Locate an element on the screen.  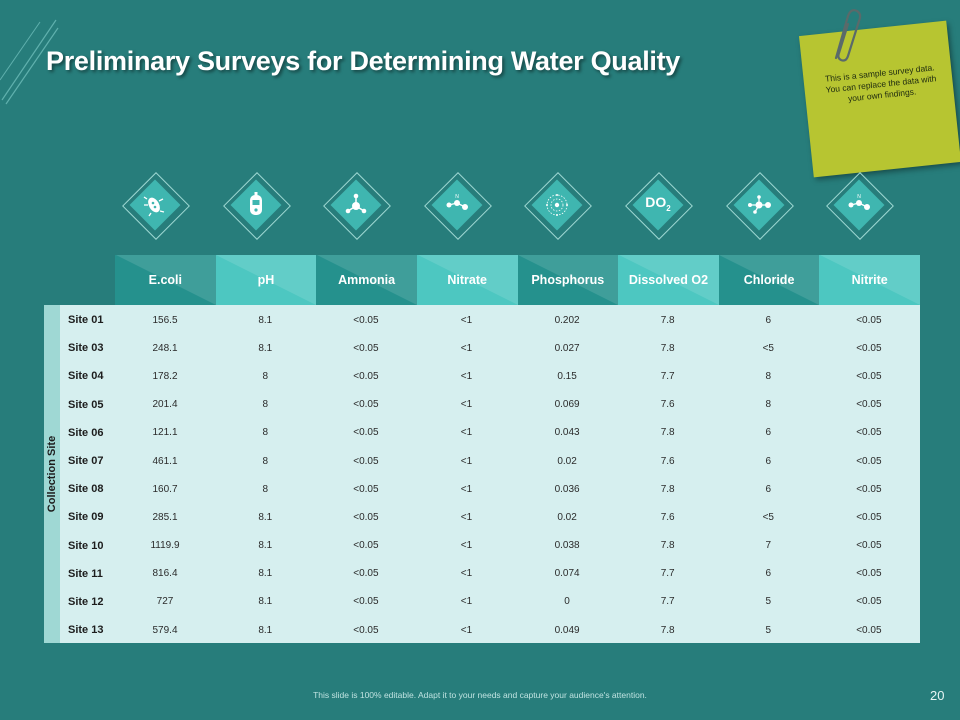
nitrite-molecule-icon: N is located at coordinates (859, 202).